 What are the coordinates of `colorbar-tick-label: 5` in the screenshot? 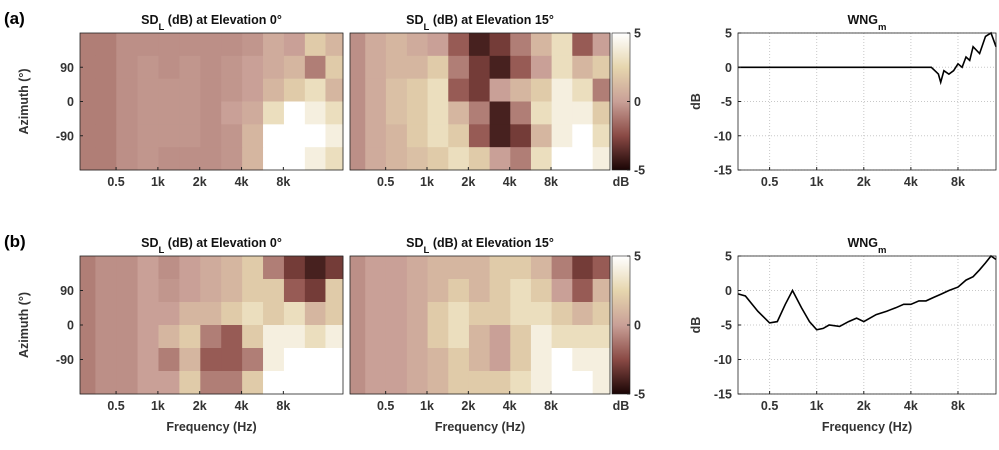 It's located at (637, 257).